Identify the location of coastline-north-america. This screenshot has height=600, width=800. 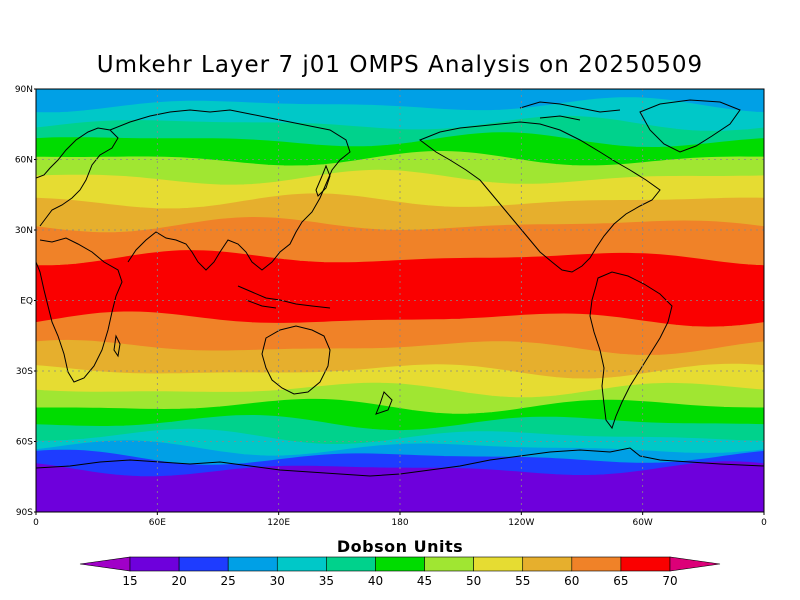
(539, 197).